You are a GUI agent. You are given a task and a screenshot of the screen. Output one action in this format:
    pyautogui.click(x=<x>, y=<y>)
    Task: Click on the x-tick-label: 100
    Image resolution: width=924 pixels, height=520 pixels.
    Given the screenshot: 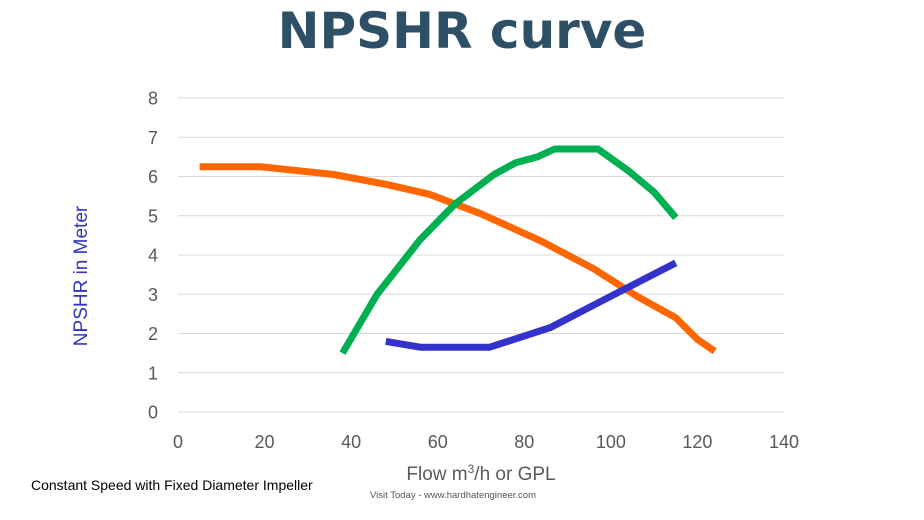 What is the action you would take?
    pyautogui.click(x=611, y=442)
    